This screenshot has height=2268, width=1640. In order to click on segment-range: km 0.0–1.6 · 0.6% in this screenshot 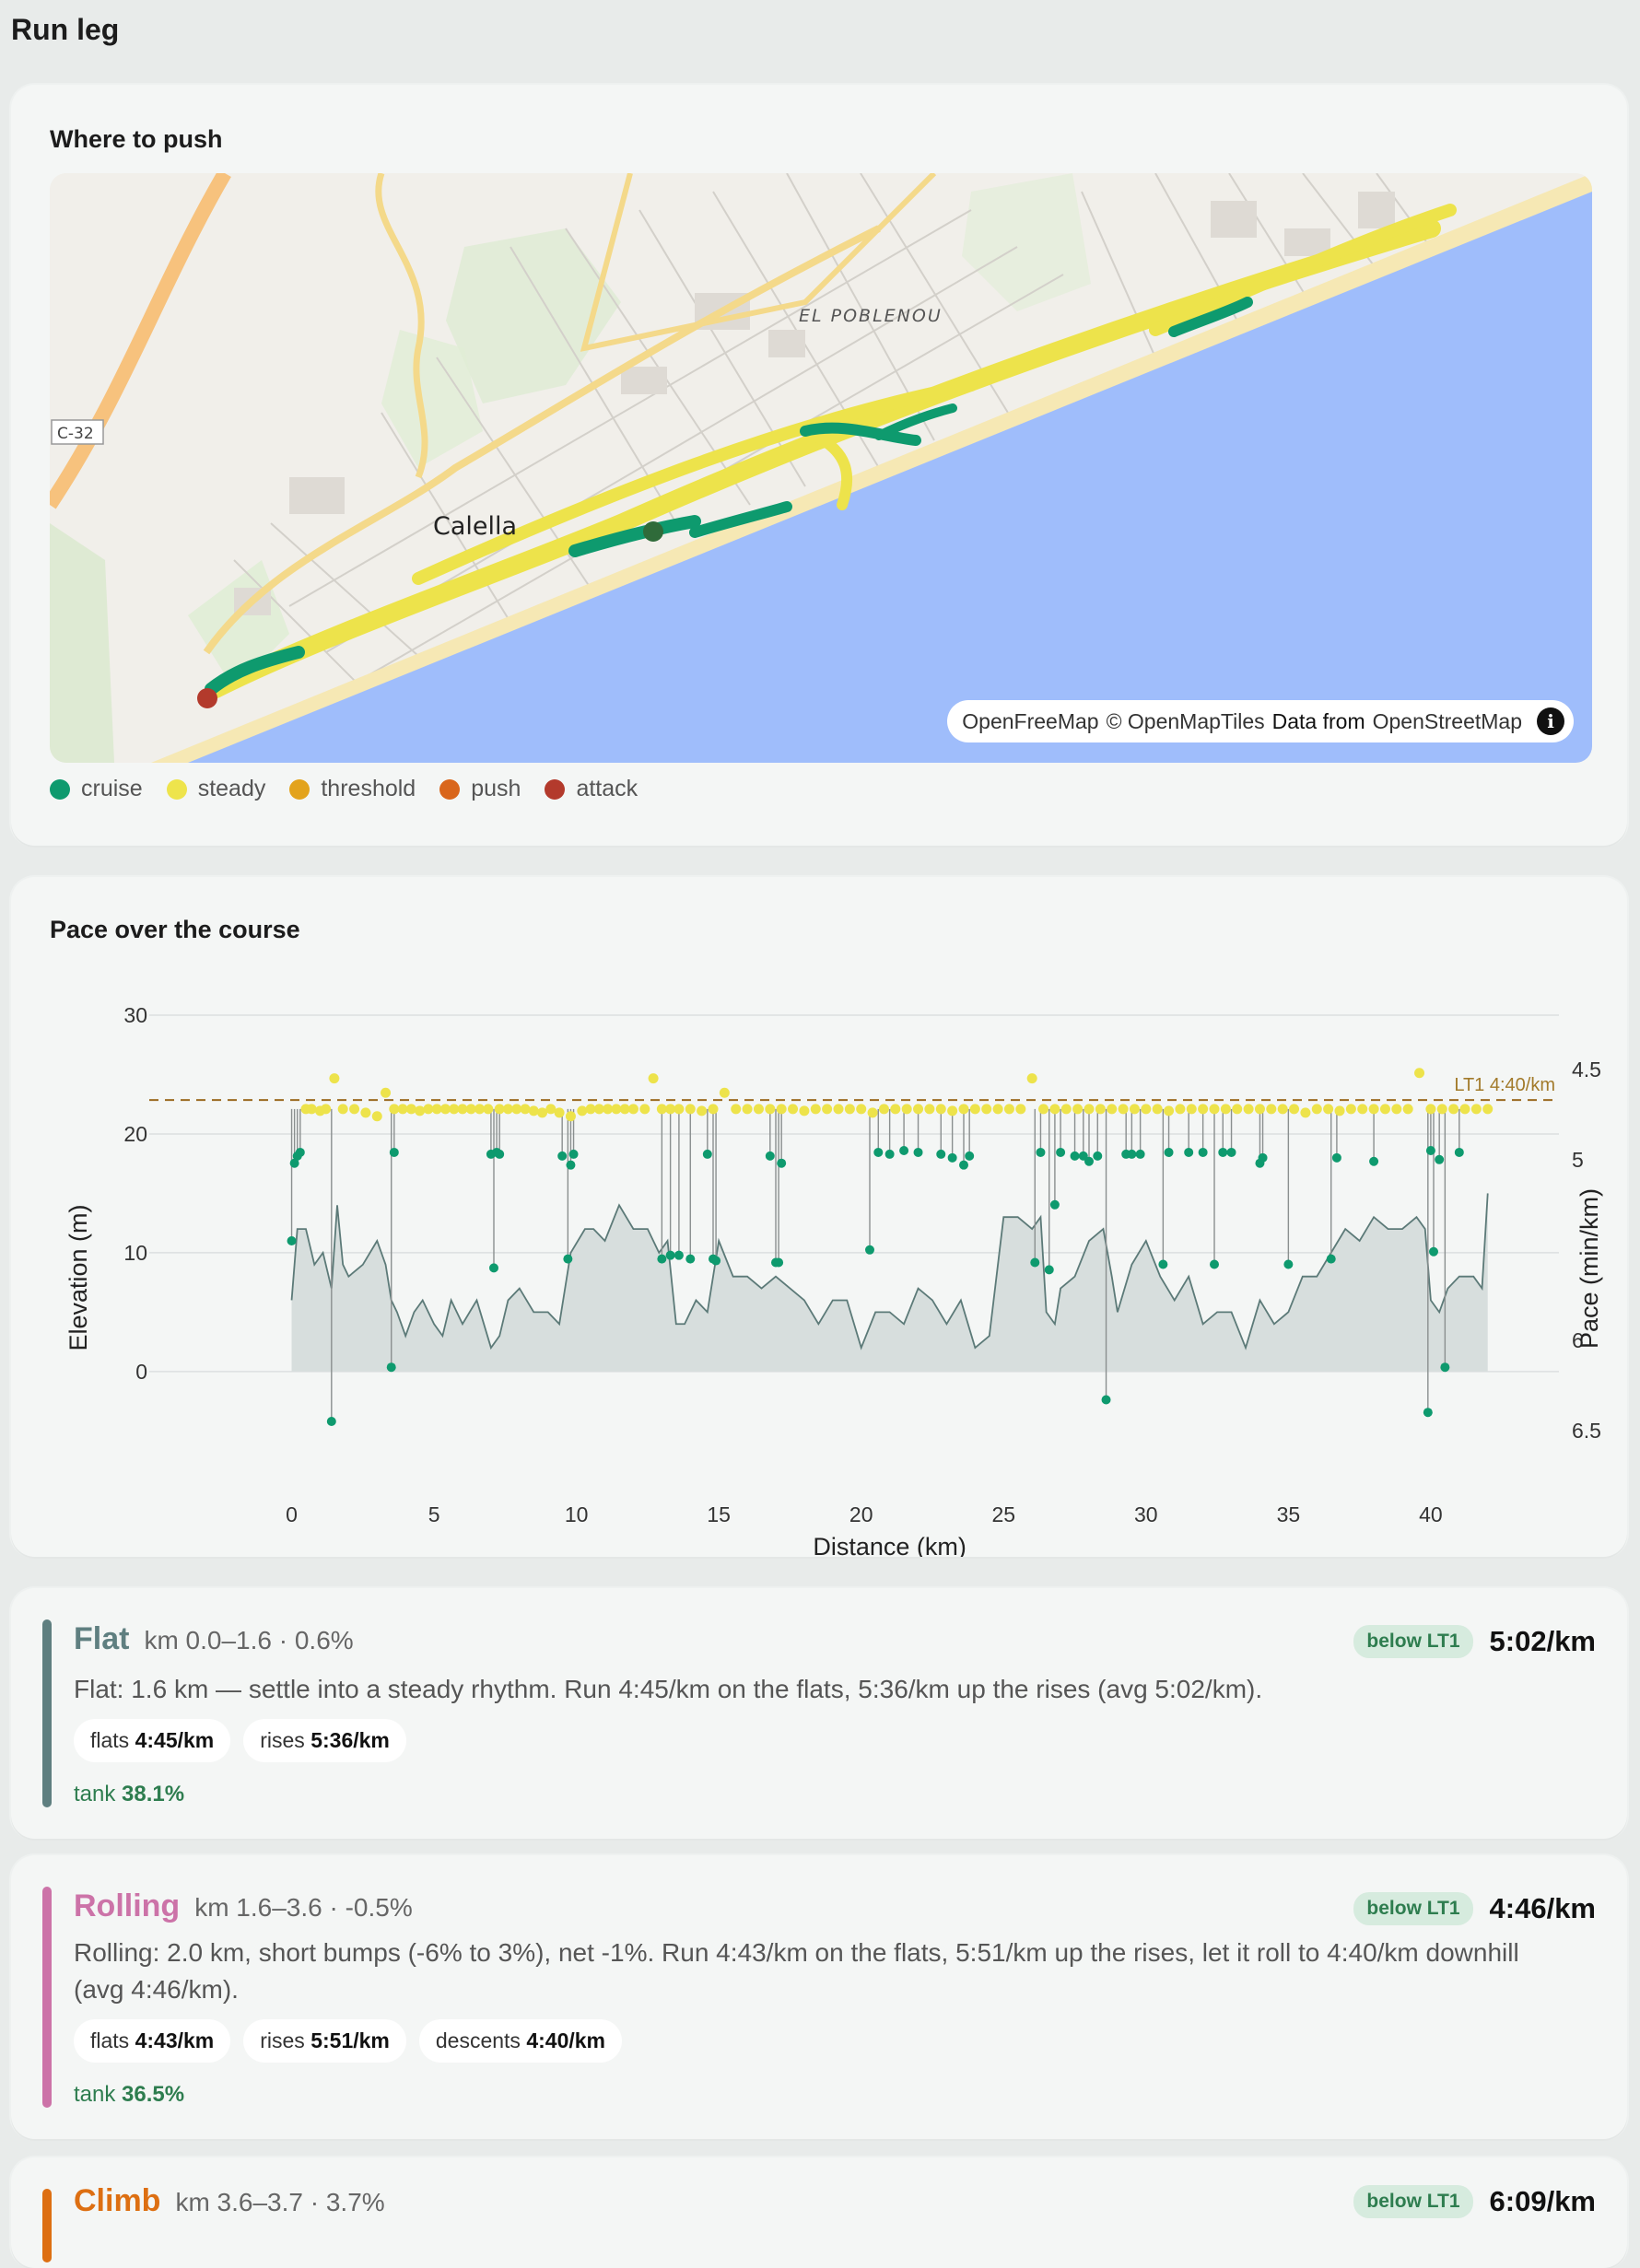, I will do `click(249, 1640)`.